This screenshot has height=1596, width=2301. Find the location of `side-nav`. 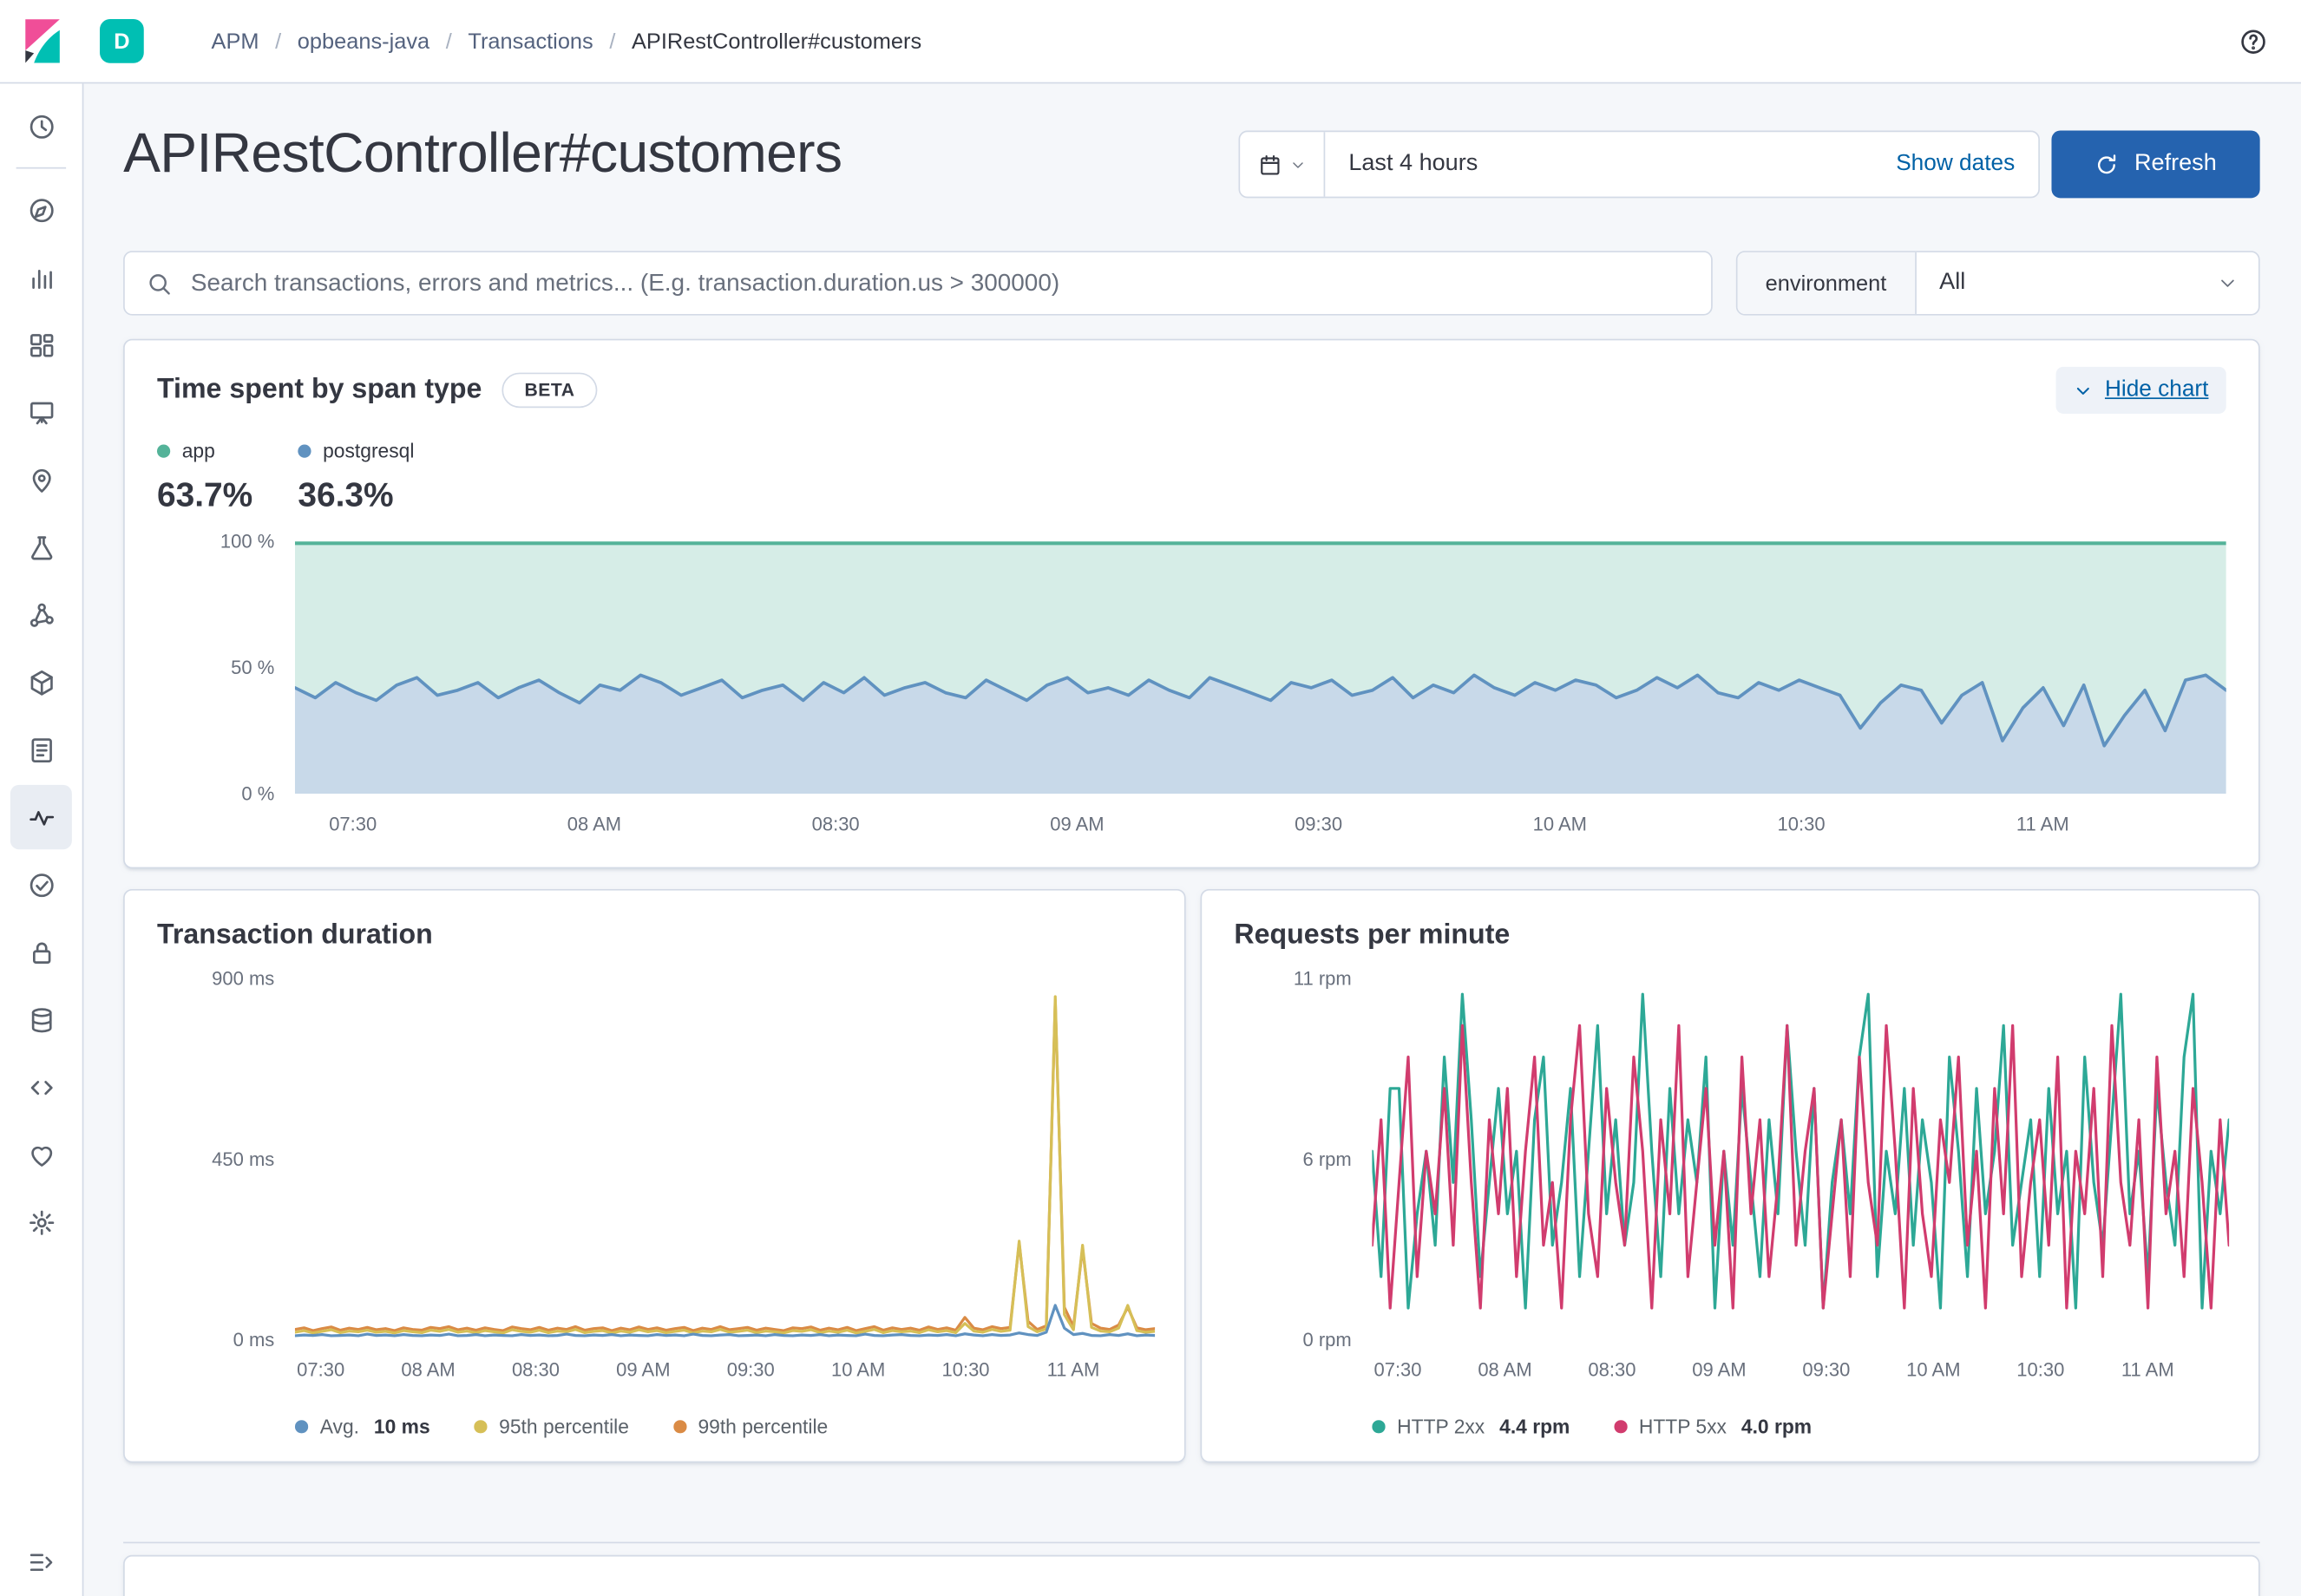

side-nav is located at coordinates (42, 839).